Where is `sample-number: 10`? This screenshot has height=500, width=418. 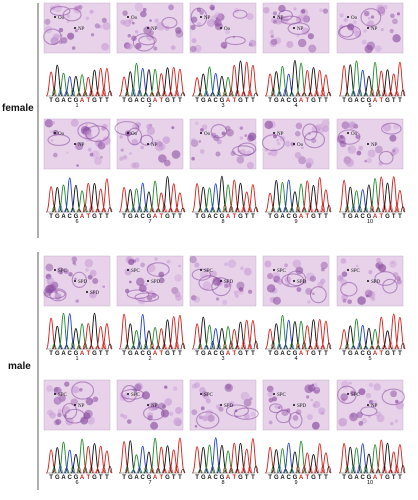 sample-number: 10 is located at coordinates (370, 483).